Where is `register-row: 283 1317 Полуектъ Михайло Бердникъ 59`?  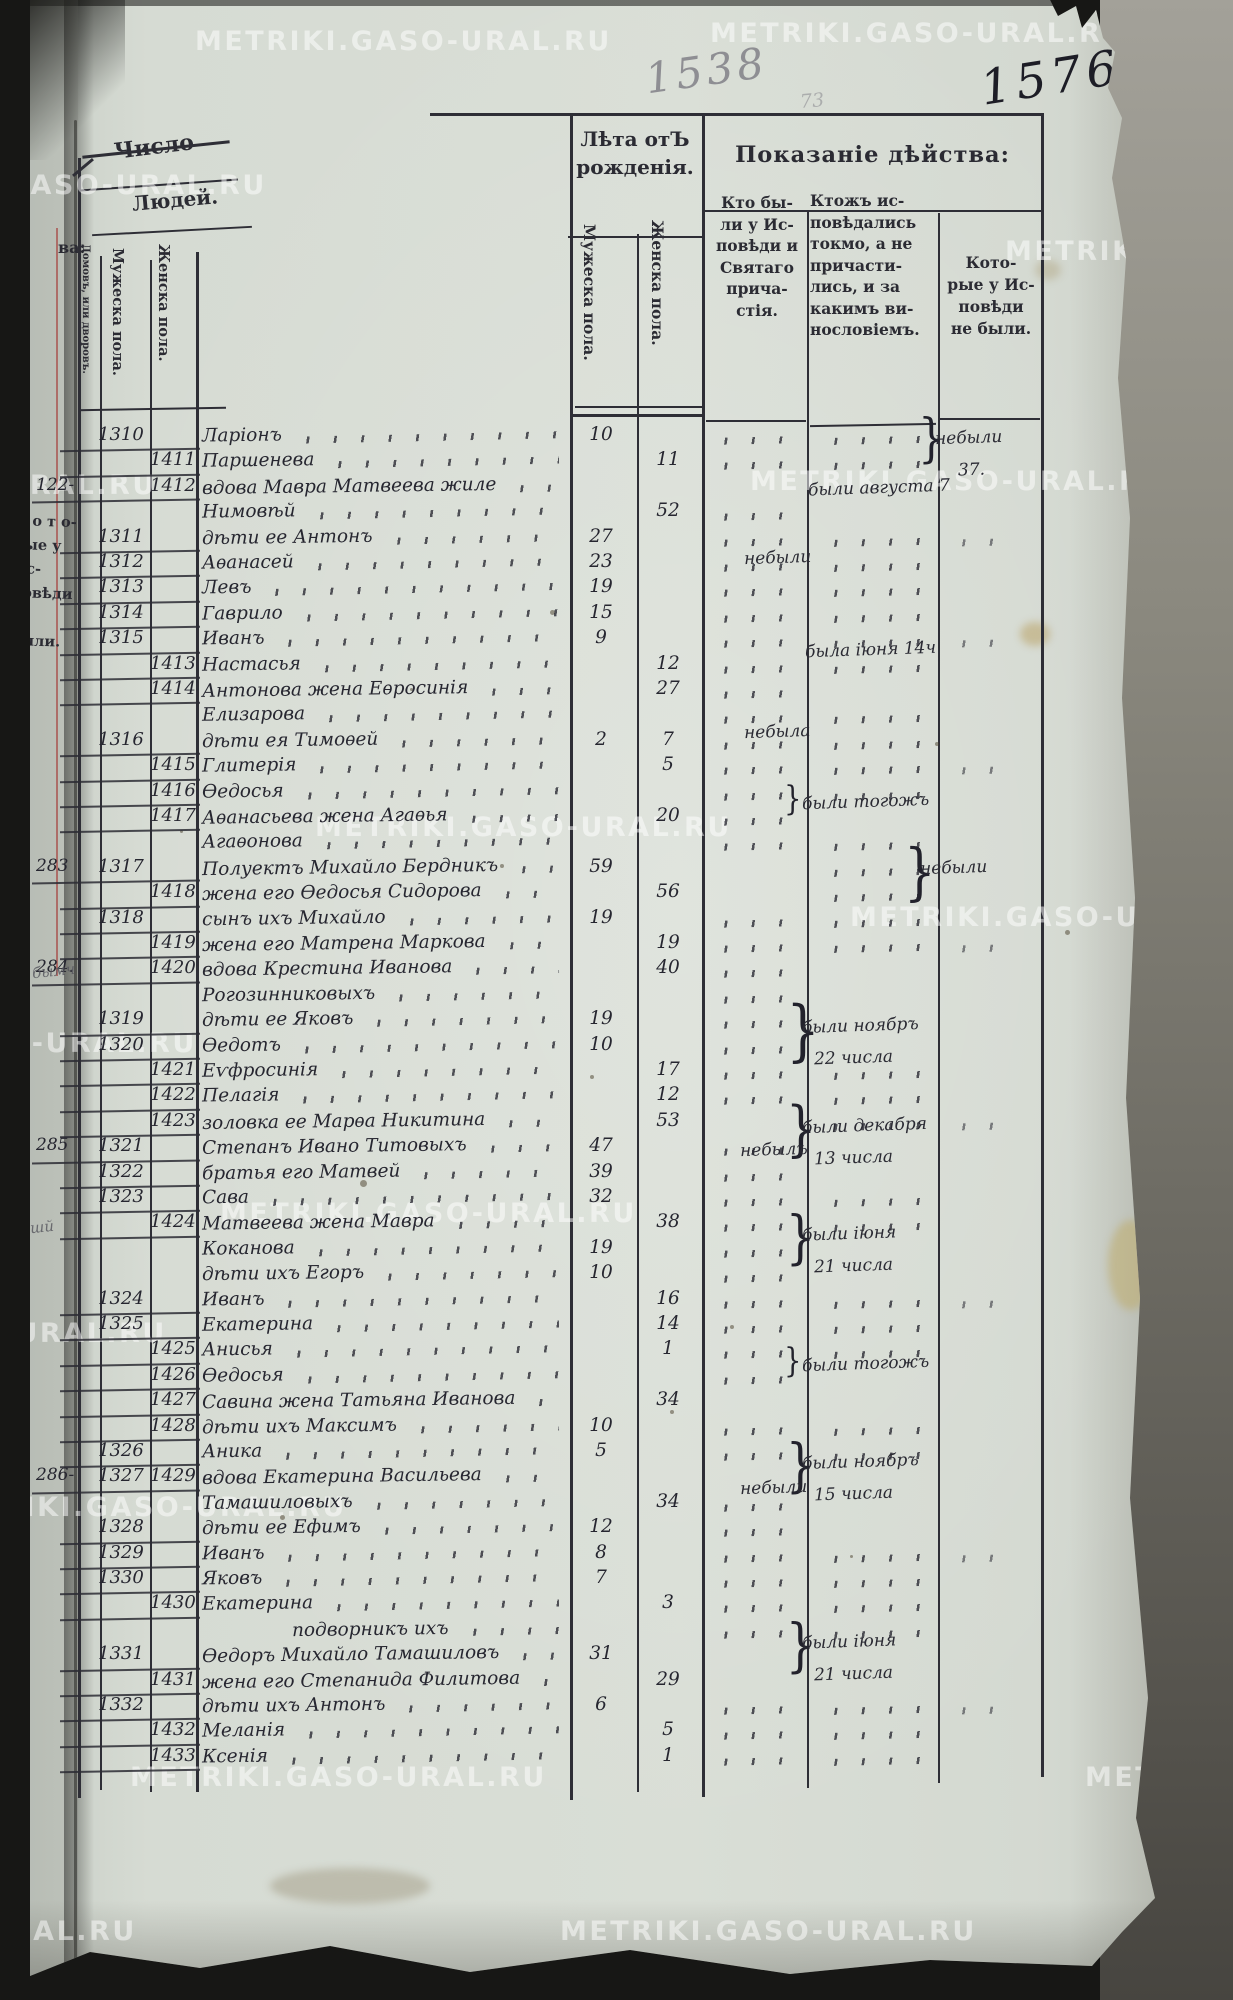
register-row: 283 1317 Полуектъ Михайло Бердникъ 59 is located at coordinates (535, 870).